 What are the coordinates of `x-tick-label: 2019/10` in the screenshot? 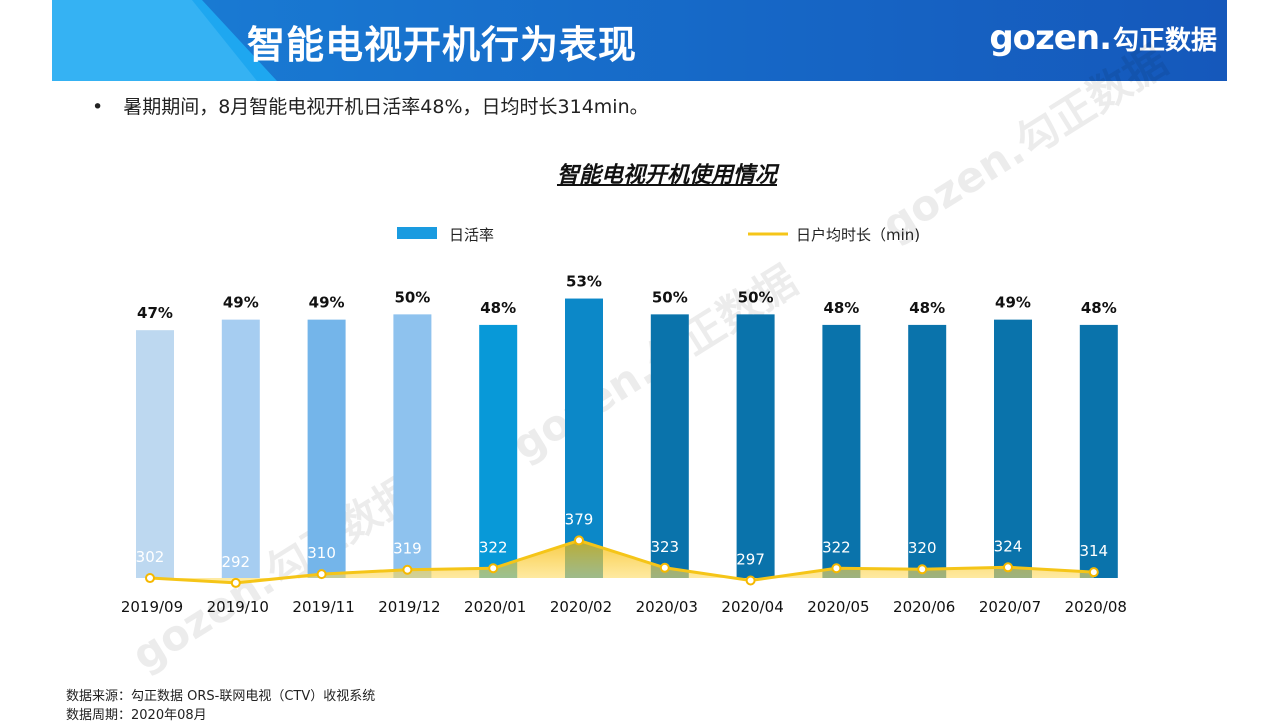 It's located at (238, 607).